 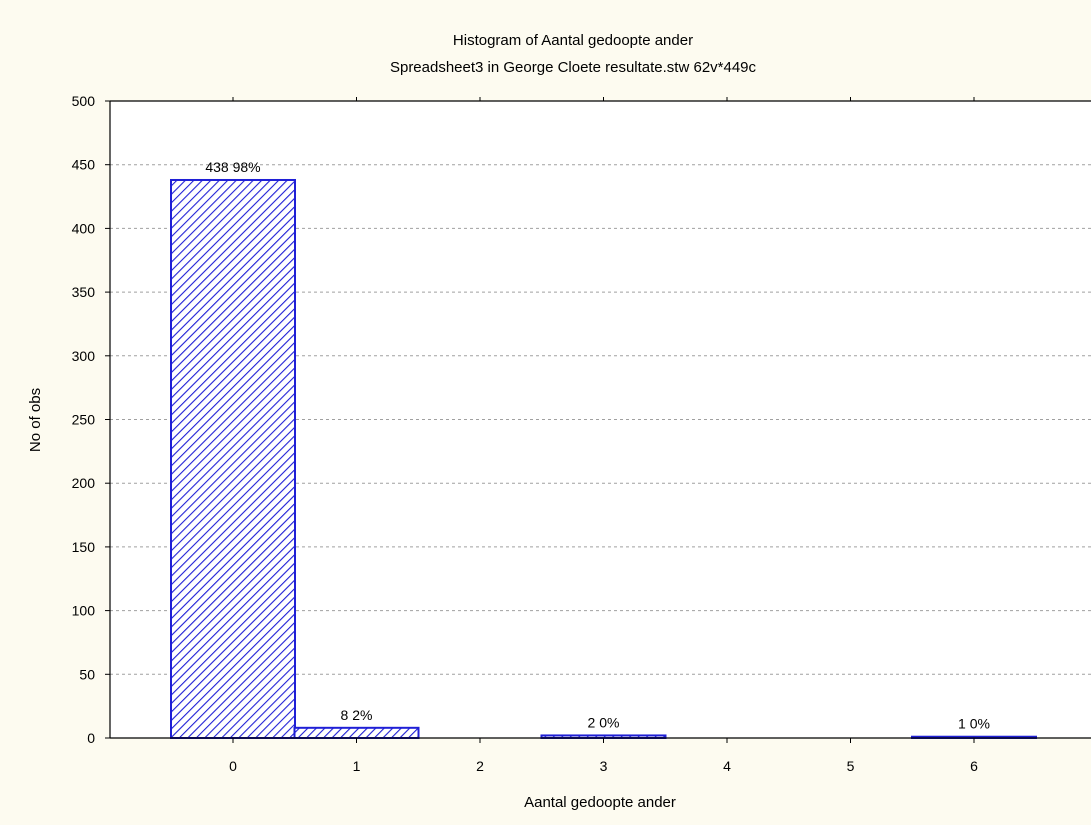 What do you see at coordinates (84, 292) in the screenshot?
I see `y-tick-label: 350` at bounding box center [84, 292].